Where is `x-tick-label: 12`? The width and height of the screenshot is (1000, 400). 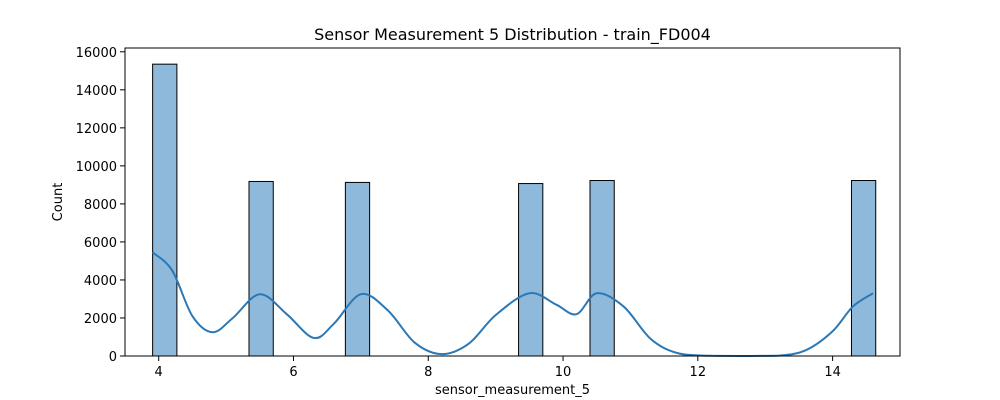
x-tick-label: 12 is located at coordinates (698, 372).